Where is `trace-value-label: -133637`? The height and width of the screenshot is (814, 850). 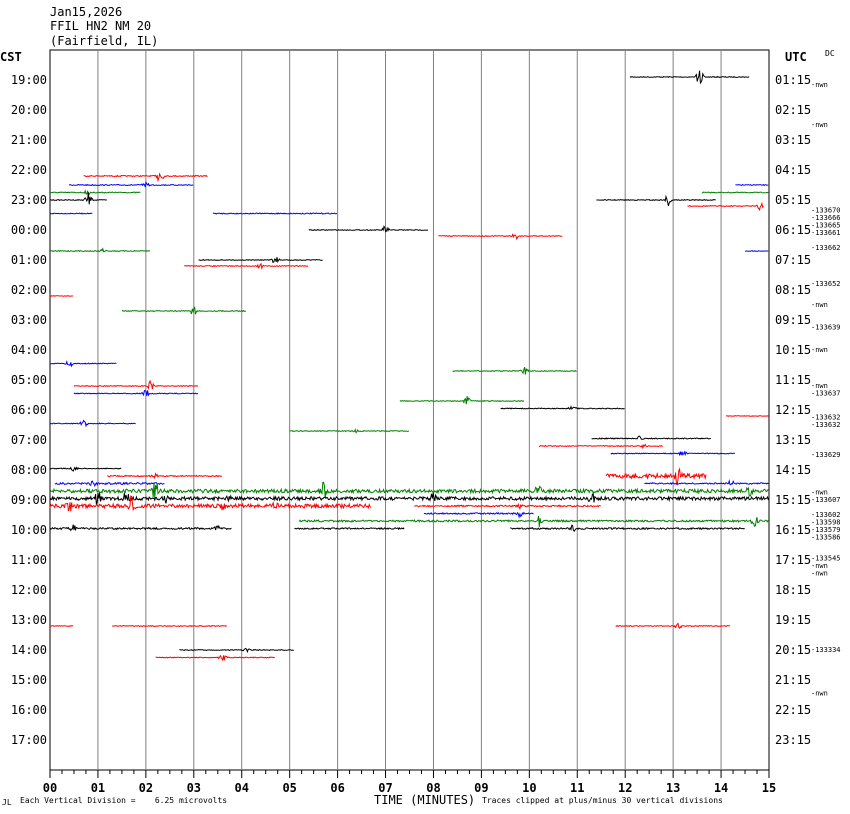
trace-value-label: -133637 is located at coordinates (826, 394).